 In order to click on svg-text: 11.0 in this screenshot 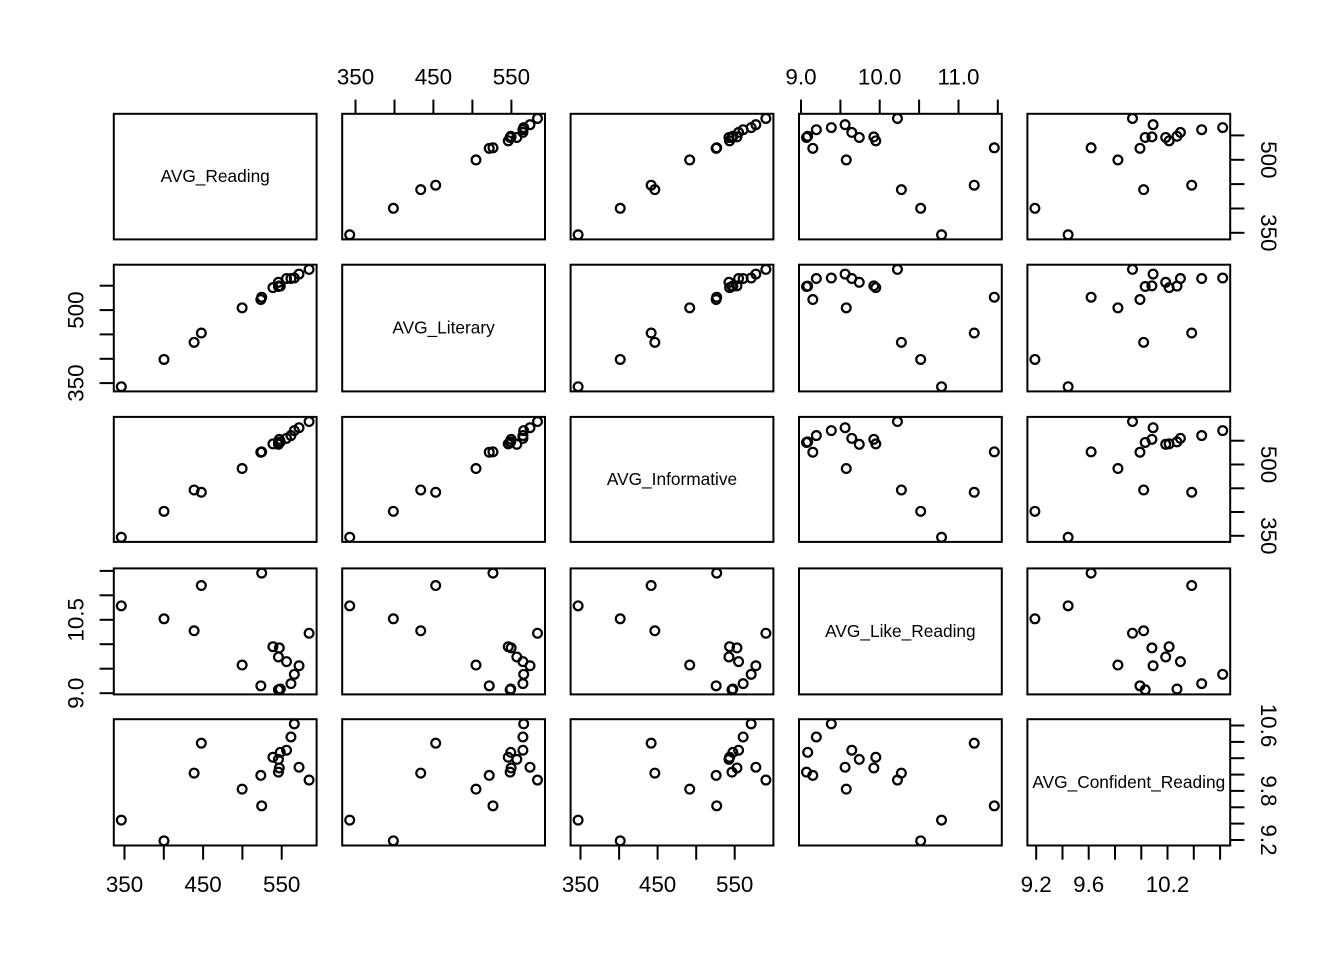, I will do `click(959, 76)`.